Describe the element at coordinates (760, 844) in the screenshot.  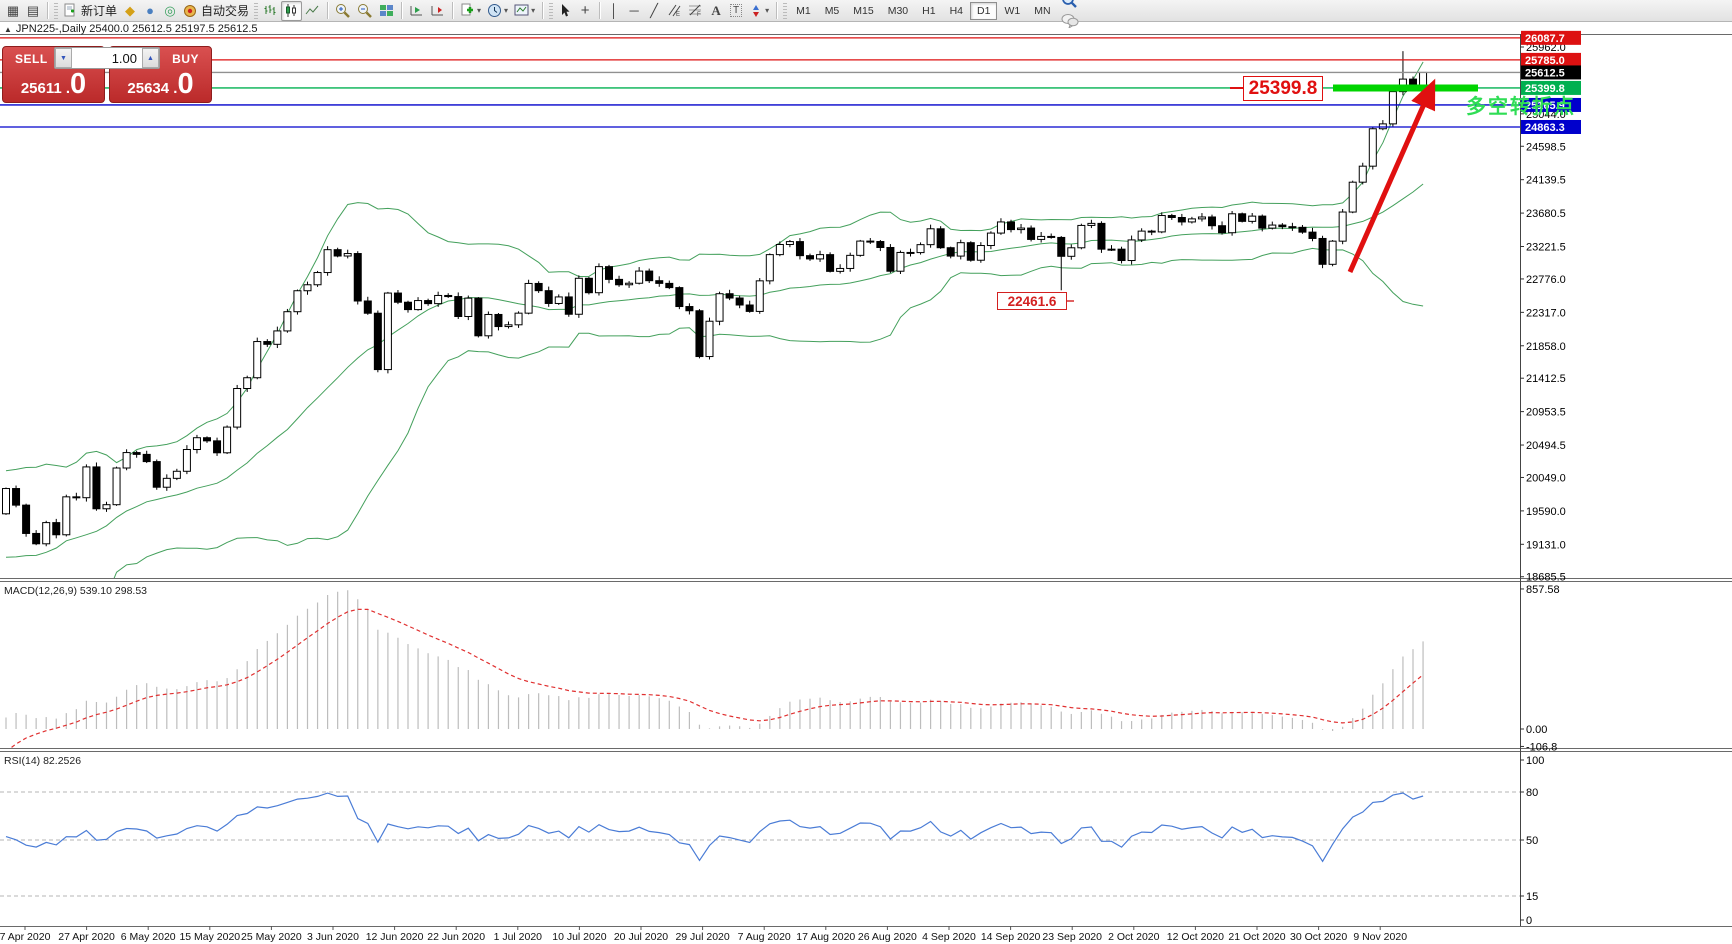
I see `rsi-pane` at that location.